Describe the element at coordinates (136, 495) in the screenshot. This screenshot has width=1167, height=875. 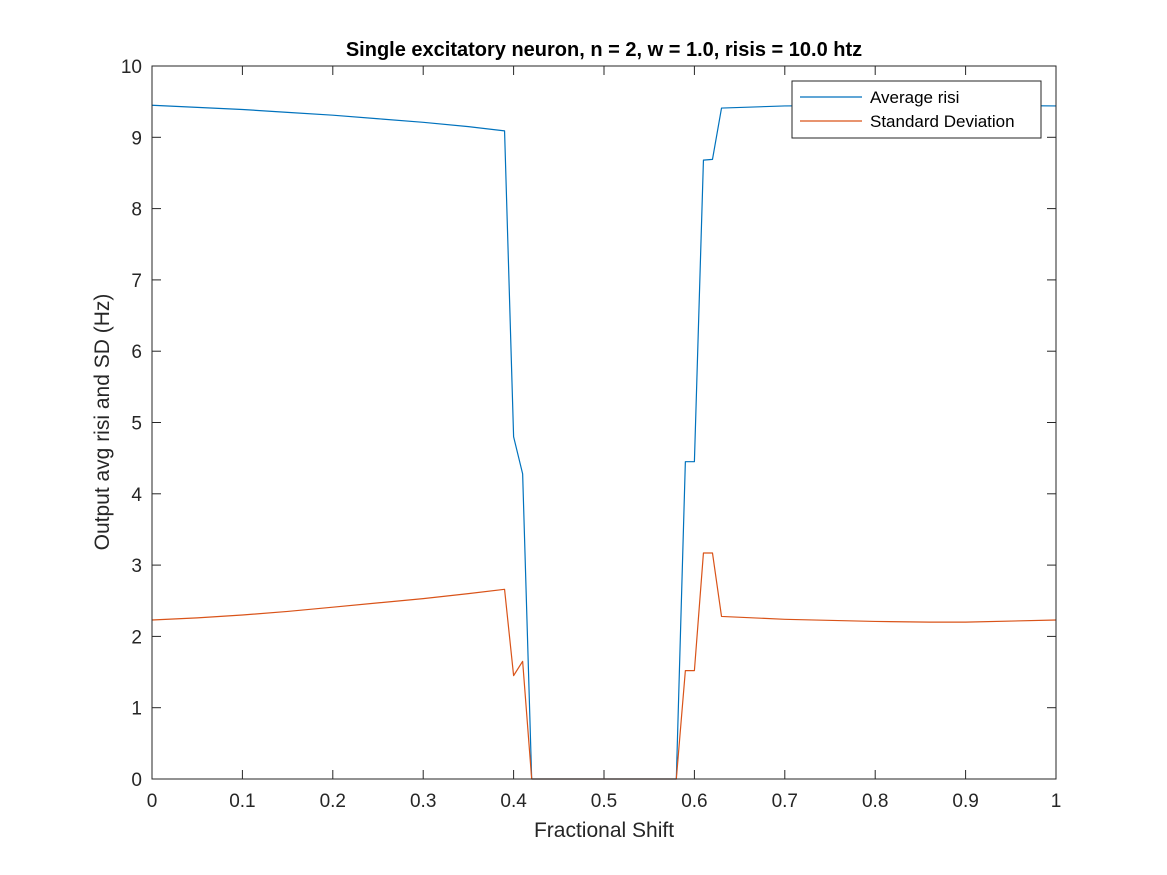
I see `y-tick-label: 4` at that location.